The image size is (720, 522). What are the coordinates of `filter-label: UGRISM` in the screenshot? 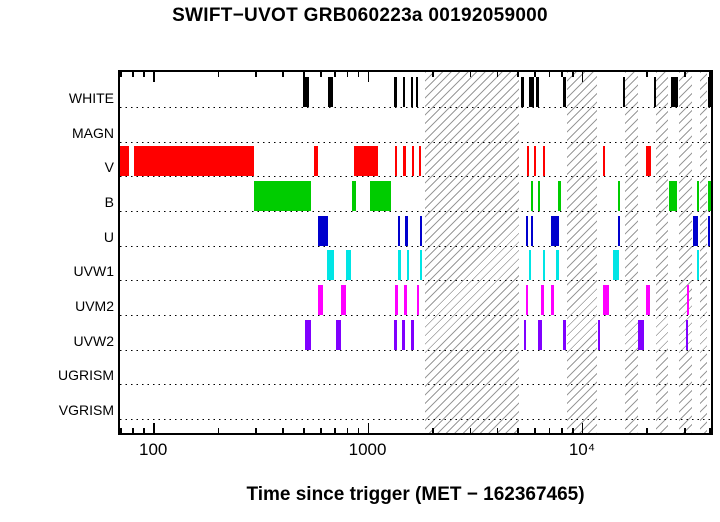 It's located at (86, 375).